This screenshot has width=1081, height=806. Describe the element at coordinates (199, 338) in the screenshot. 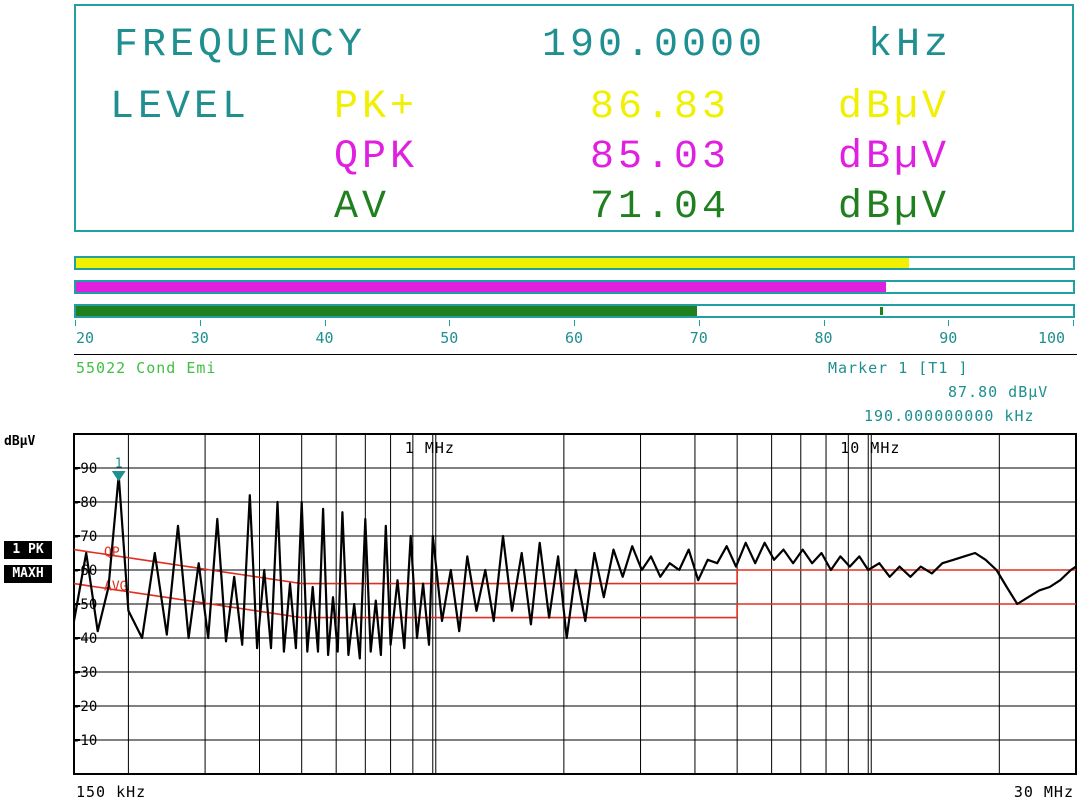

I see `meter-tick-label: 30` at that location.